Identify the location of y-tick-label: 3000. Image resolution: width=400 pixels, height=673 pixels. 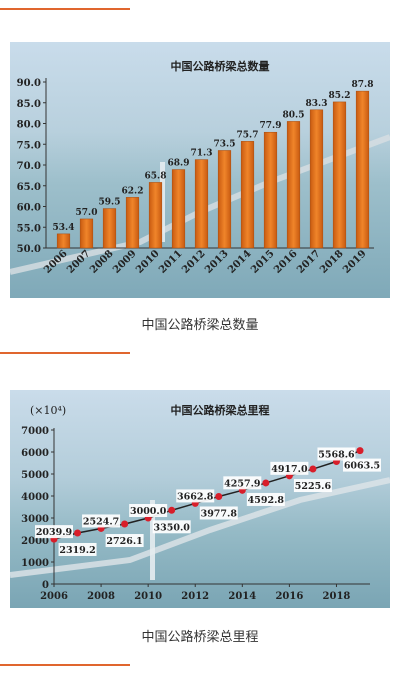
(35, 519).